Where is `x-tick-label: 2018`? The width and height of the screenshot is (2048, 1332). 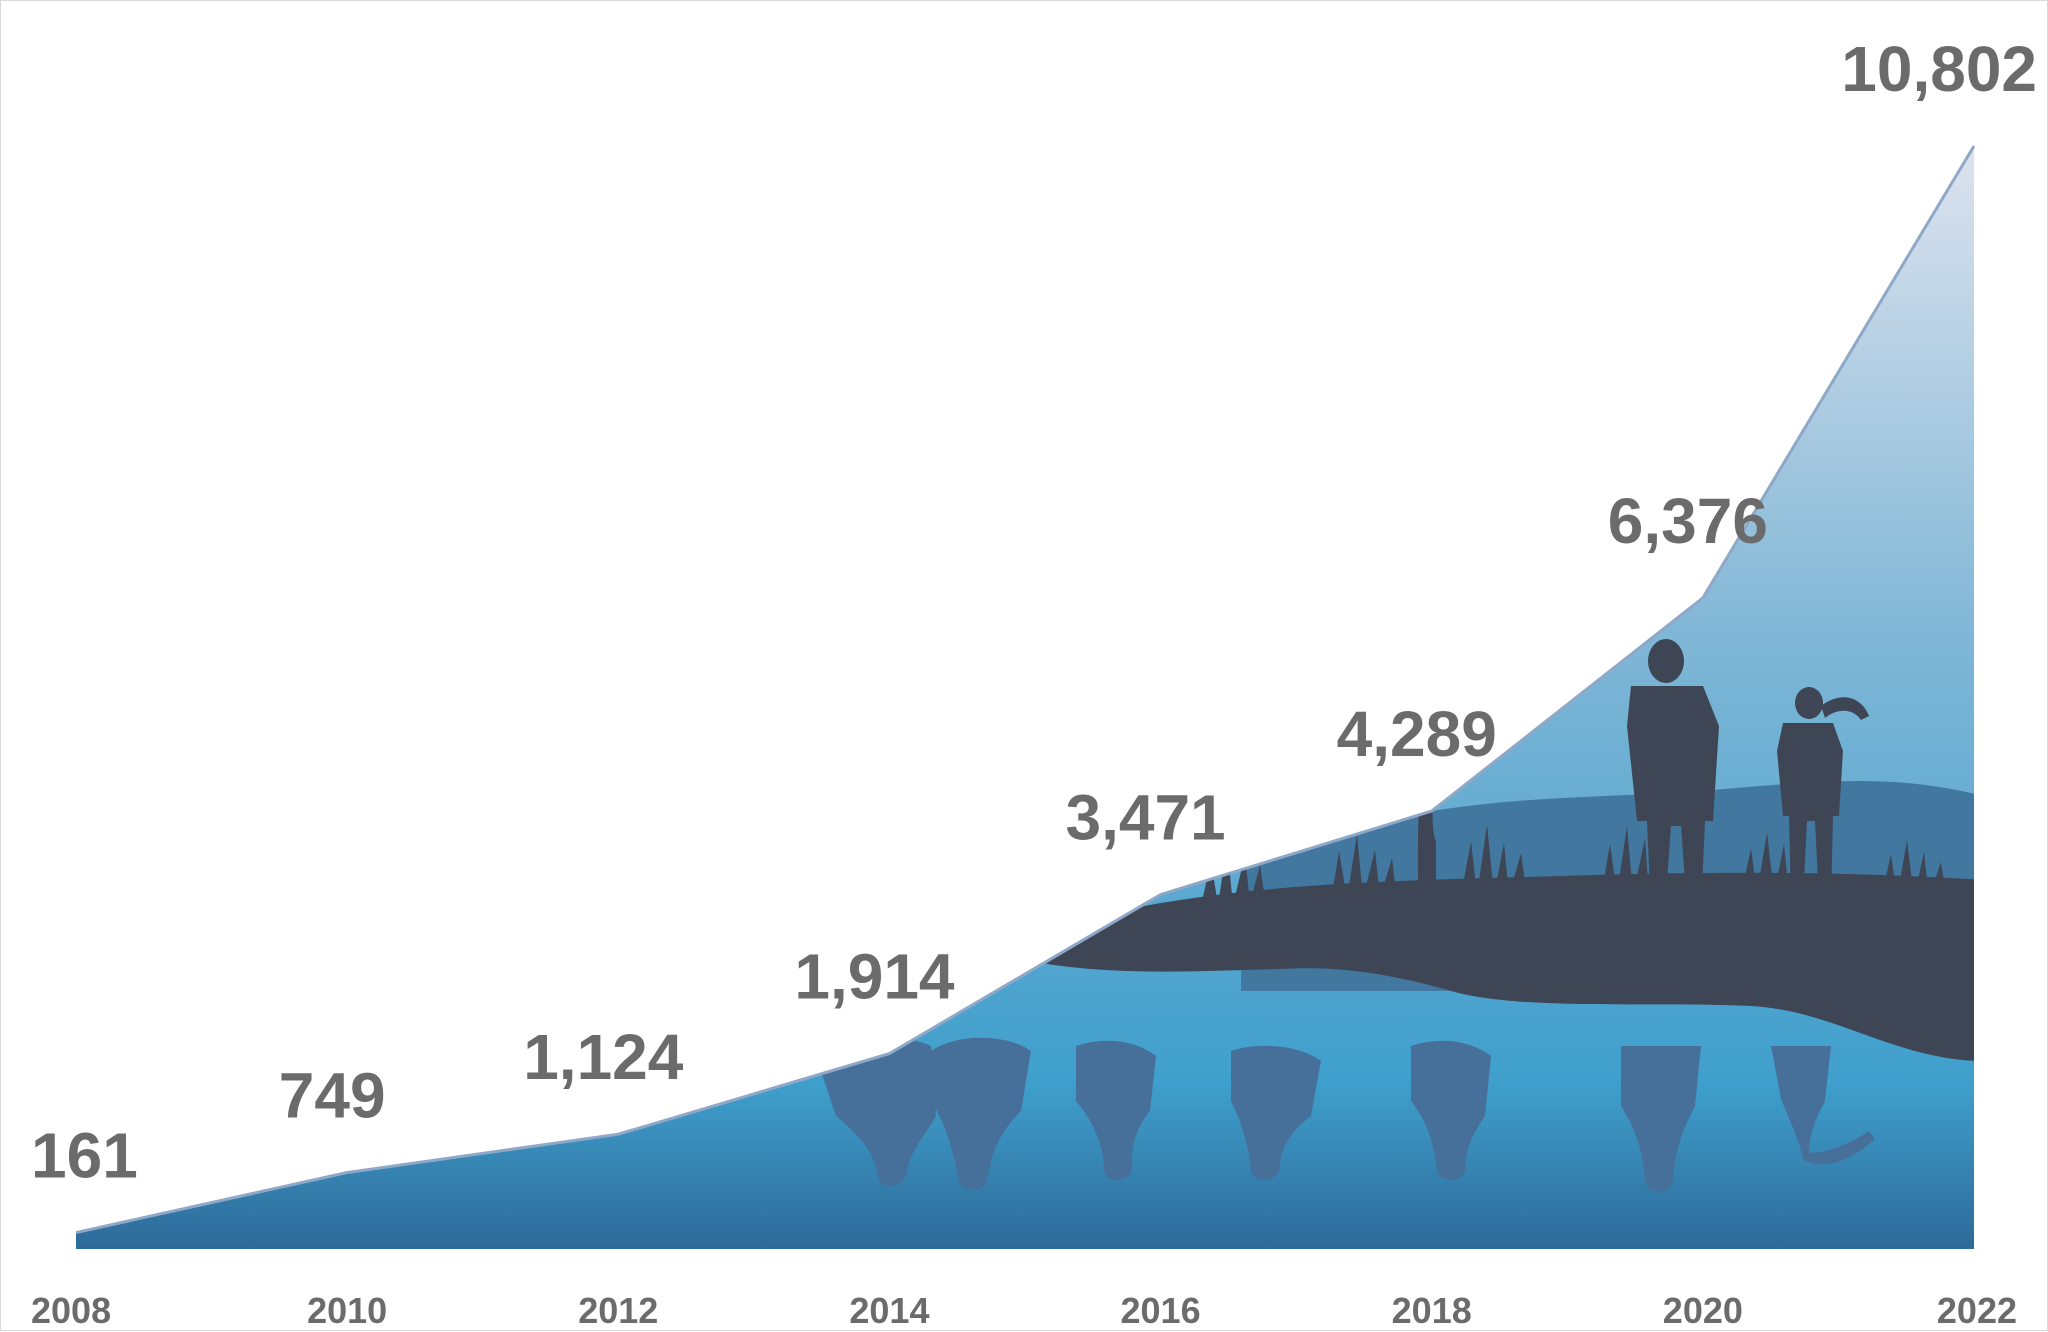 x-tick-label: 2018 is located at coordinates (1432, 1310).